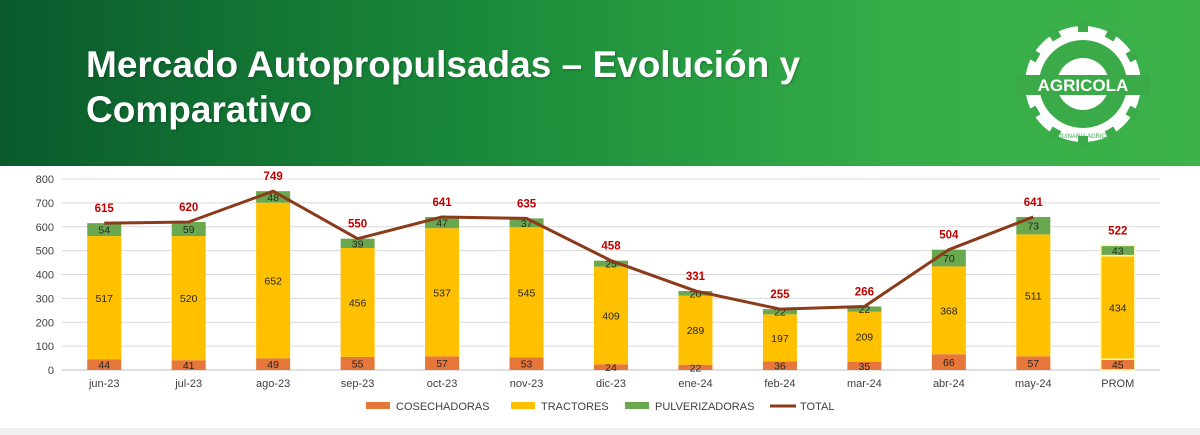  I want to click on bar-value-label: 409, so click(611, 316).